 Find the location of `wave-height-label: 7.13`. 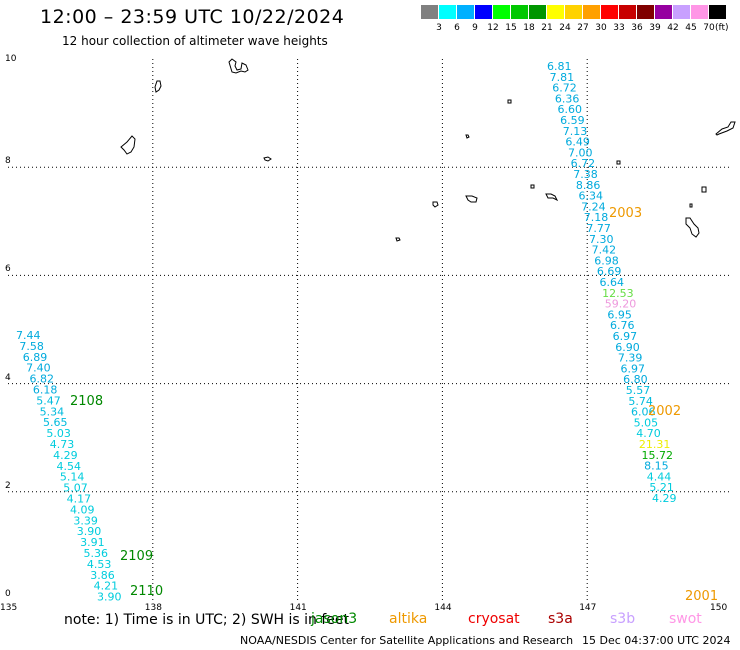

wave-height-label: 7.13 is located at coordinates (575, 131).